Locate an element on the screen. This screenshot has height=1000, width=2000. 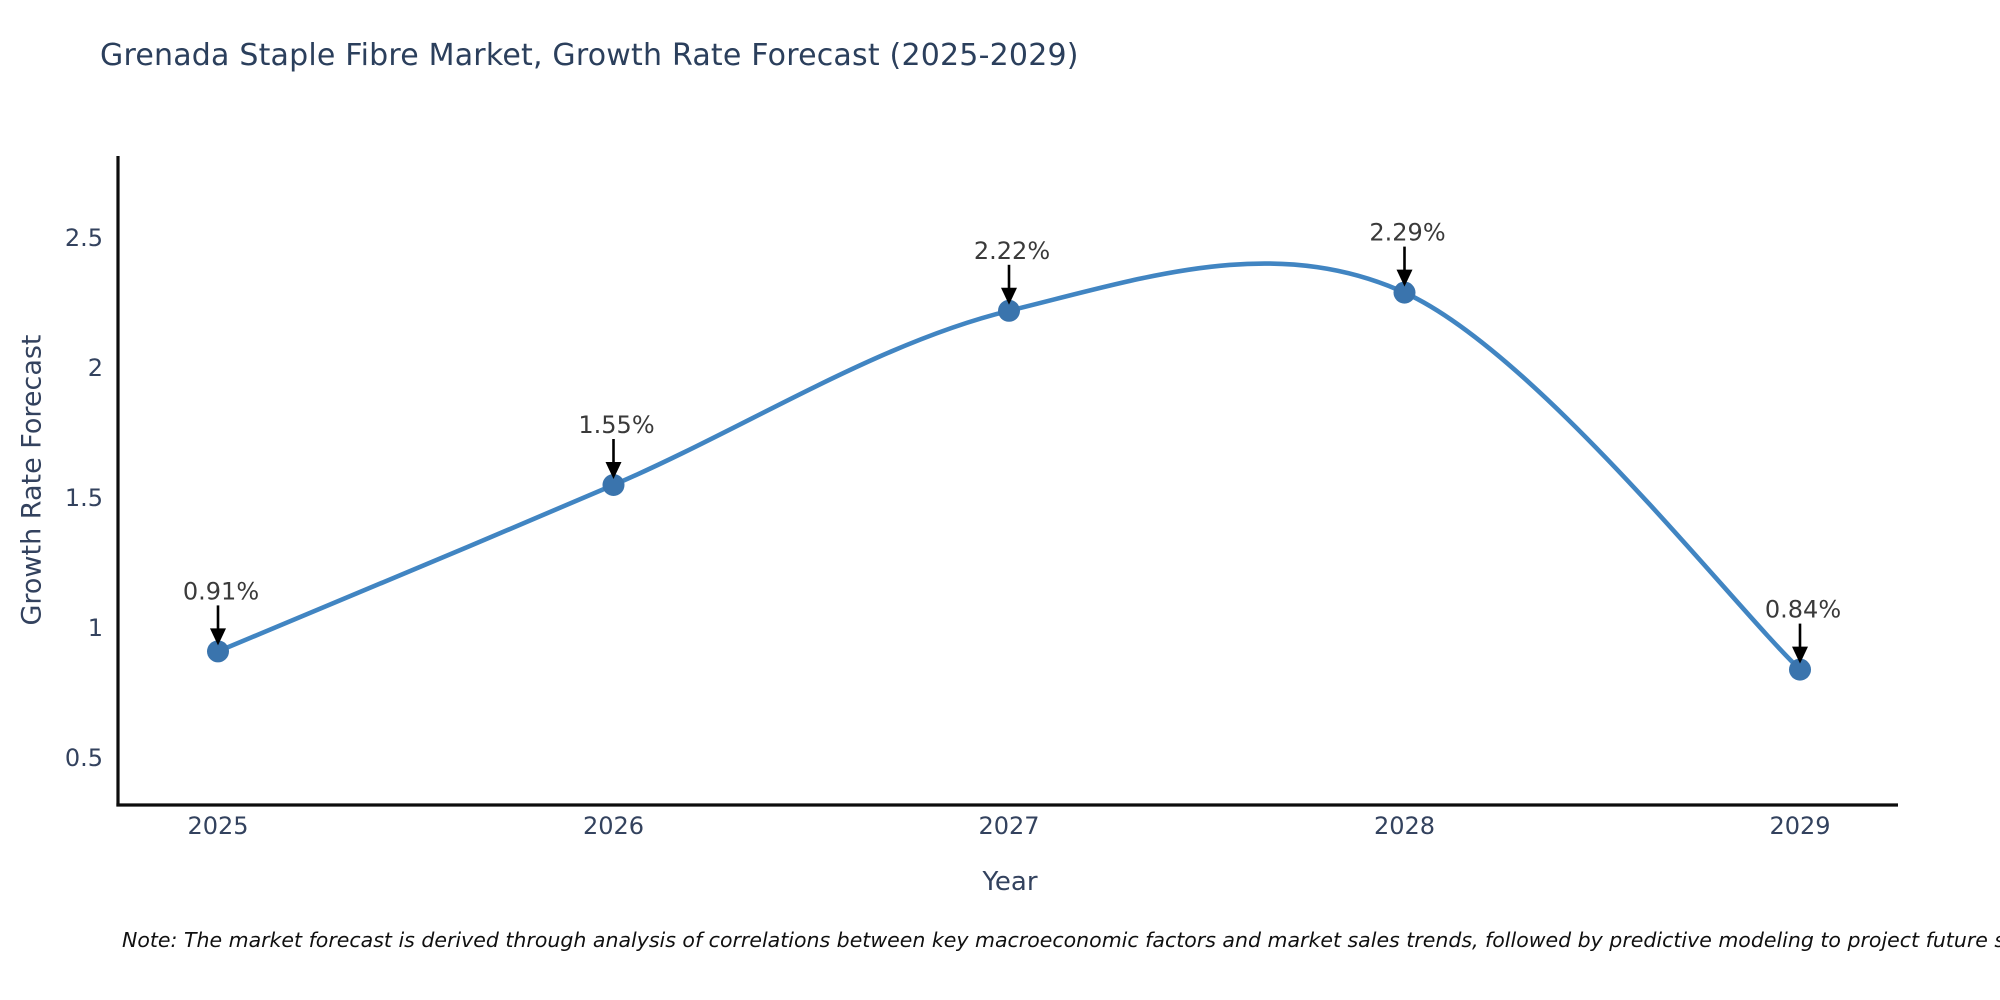
x-tick-label: 2025 is located at coordinates (217, 826).